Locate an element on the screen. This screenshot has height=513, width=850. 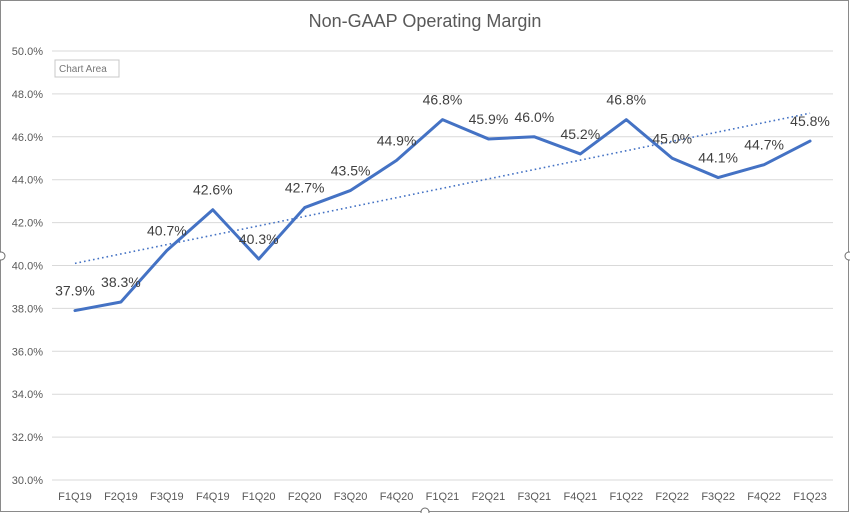
x-tick-label: F1Q23 is located at coordinates (810, 497).